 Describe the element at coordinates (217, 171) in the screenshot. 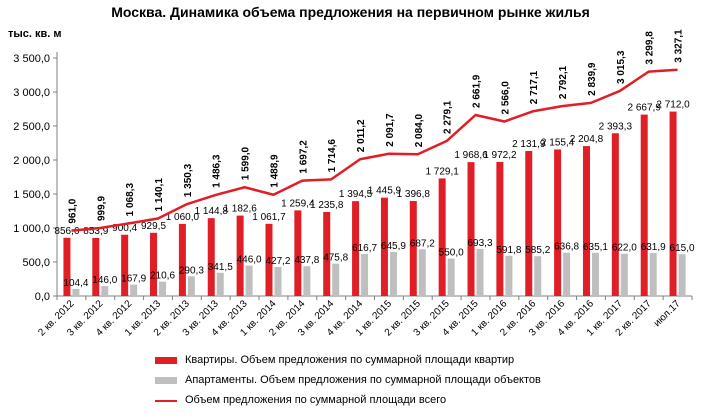

I see `data-label-total: 1 486,3` at that location.